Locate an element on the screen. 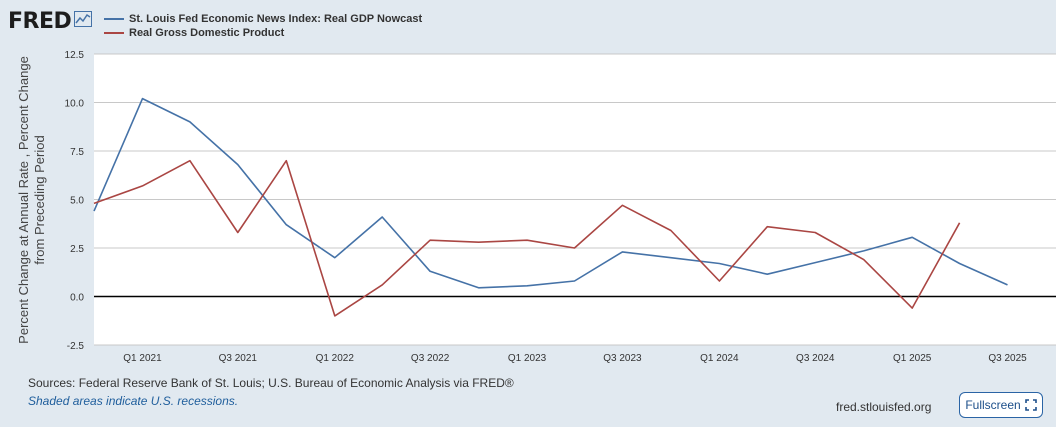 Image resolution: width=1056 pixels, height=427 pixels. y-axis-label-line2: from Preceding Period is located at coordinates (39, 199).